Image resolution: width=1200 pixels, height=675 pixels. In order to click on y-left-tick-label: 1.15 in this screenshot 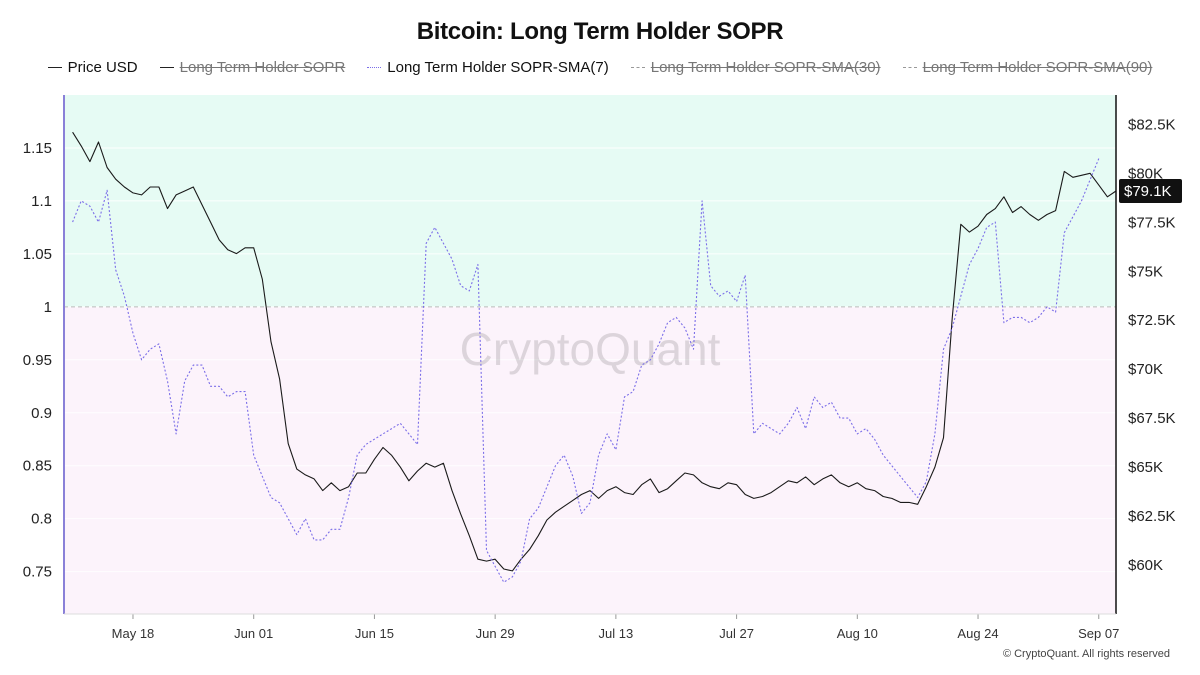, I will do `click(37, 148)`.